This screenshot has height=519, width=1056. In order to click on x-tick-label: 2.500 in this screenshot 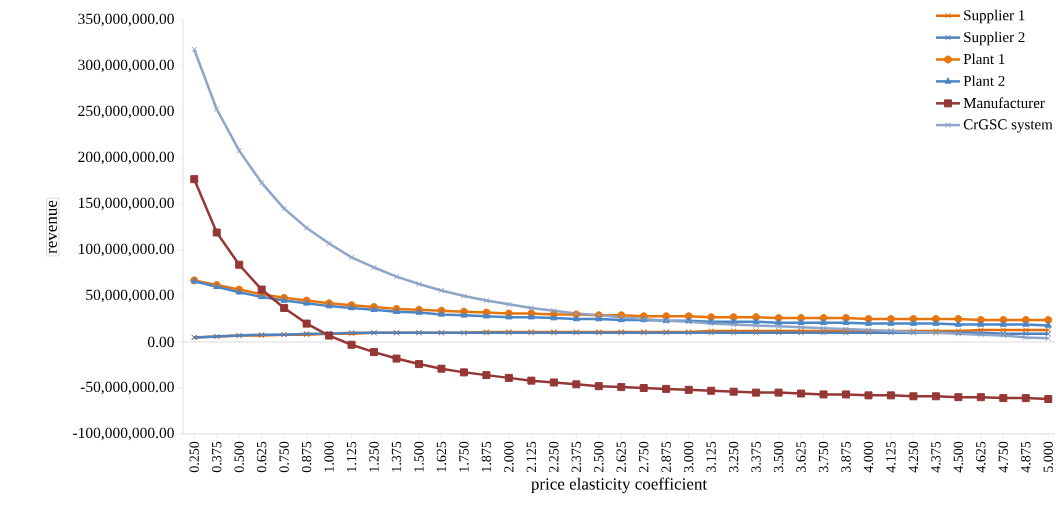, I will do `click(599, 457)`.